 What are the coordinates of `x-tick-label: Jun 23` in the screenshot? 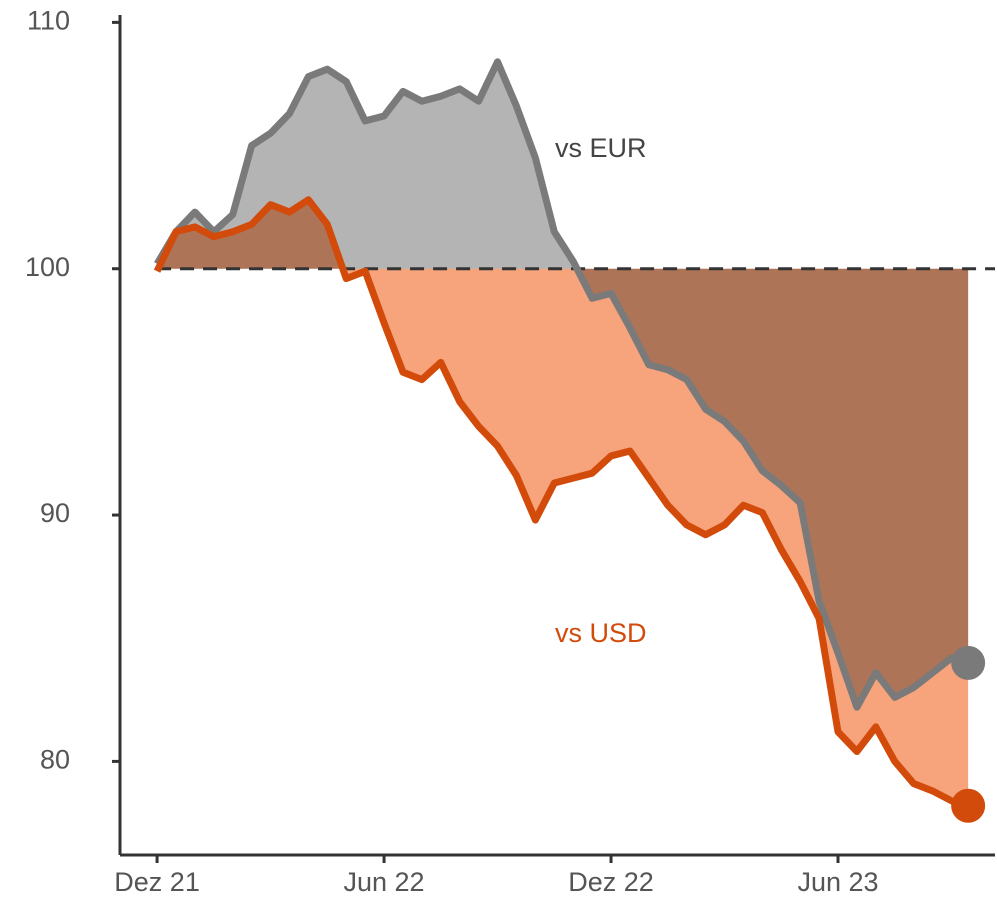 It's located at (837, 882).